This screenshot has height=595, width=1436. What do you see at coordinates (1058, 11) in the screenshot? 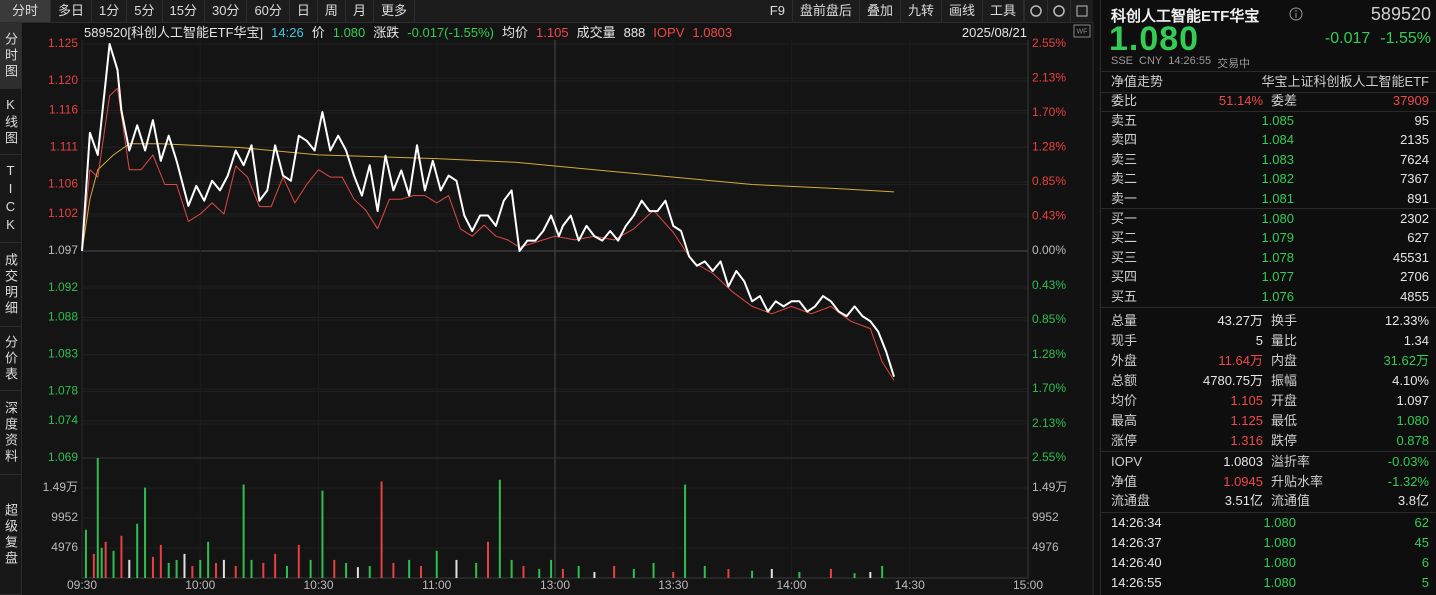
I see `refresh-icon` at bounding box center [1058, 11].